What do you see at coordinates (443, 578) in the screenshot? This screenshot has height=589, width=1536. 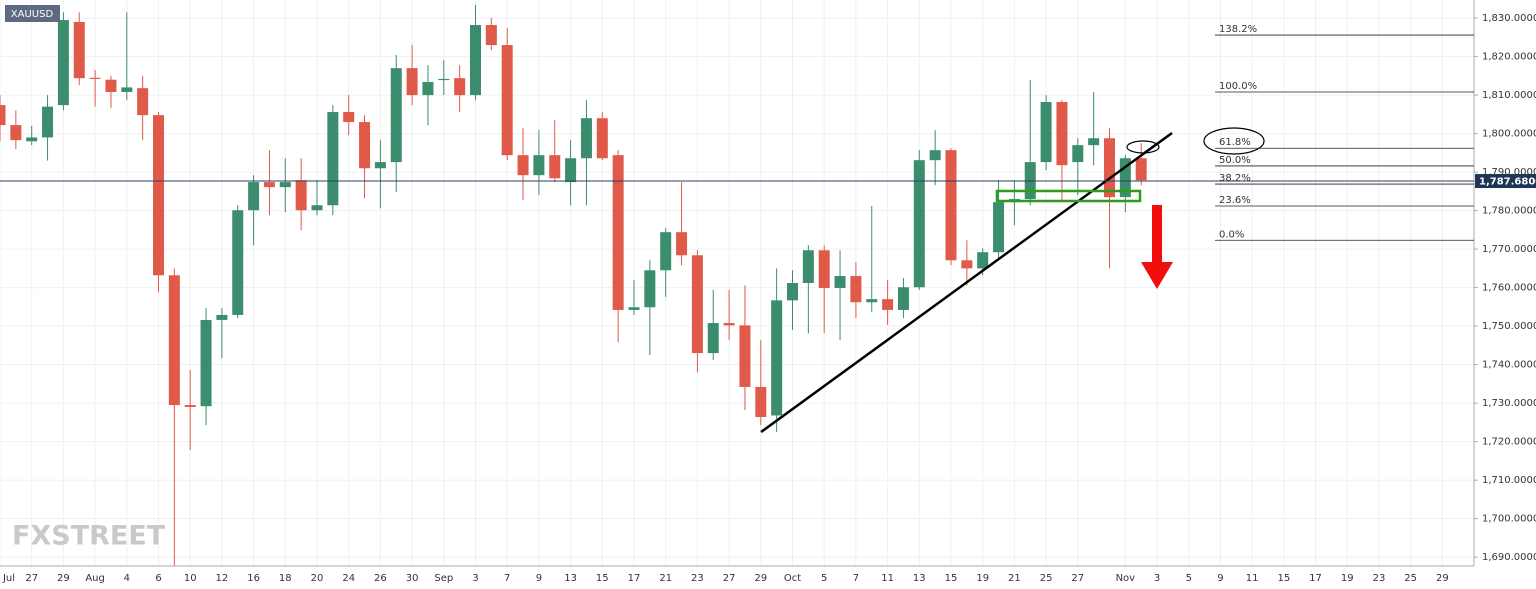 I see `x-tick-label: Sep` at bounding box center [443, 578].